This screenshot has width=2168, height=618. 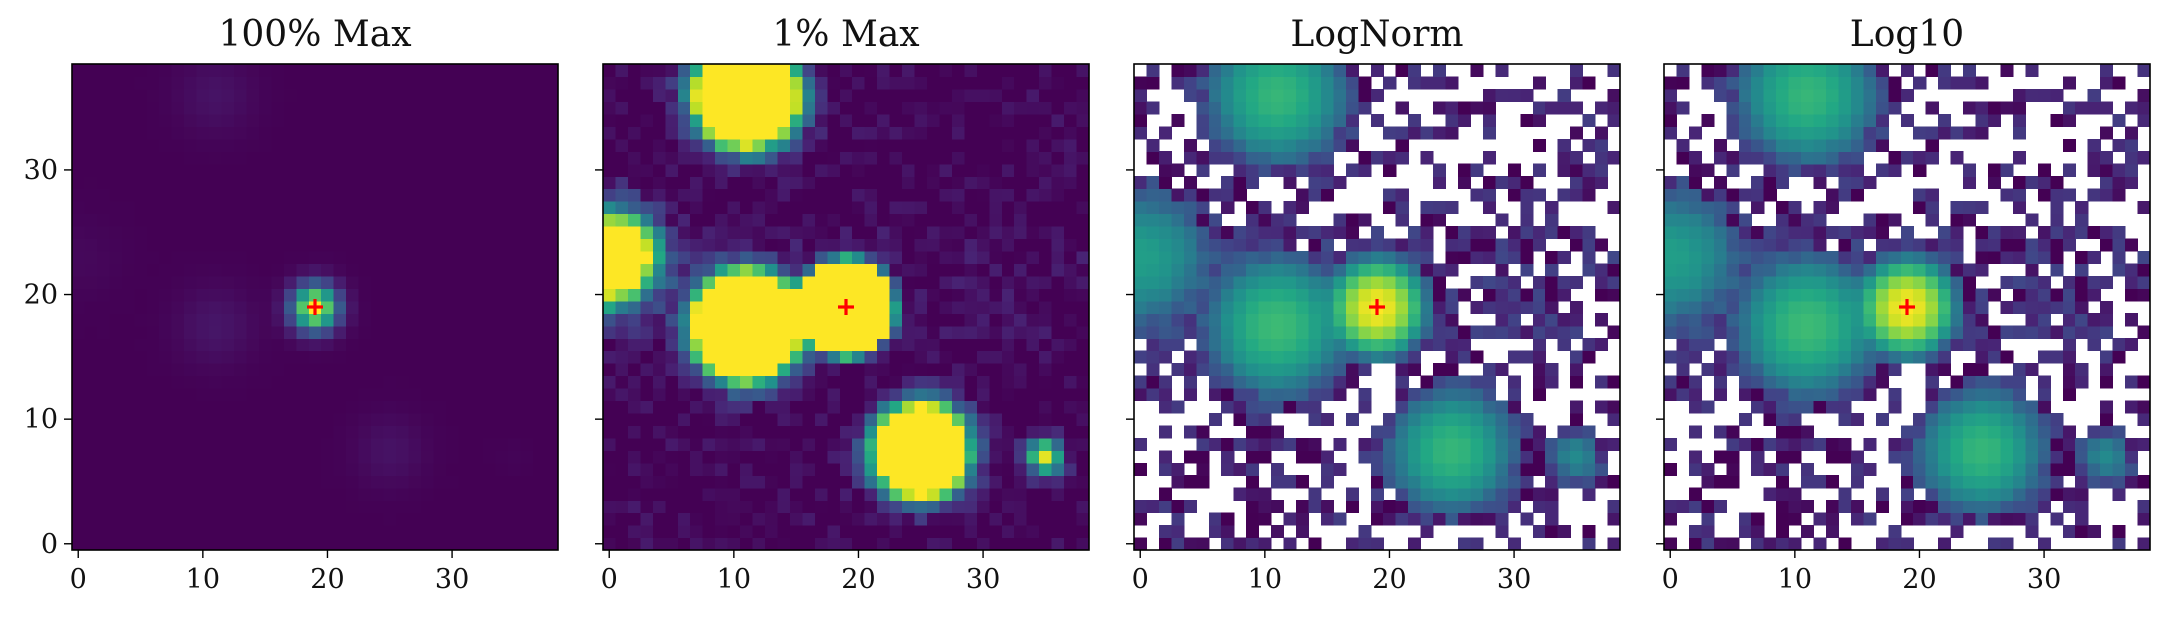 I want to click on x-tick-label: 20, so click(x=1389, y=579).